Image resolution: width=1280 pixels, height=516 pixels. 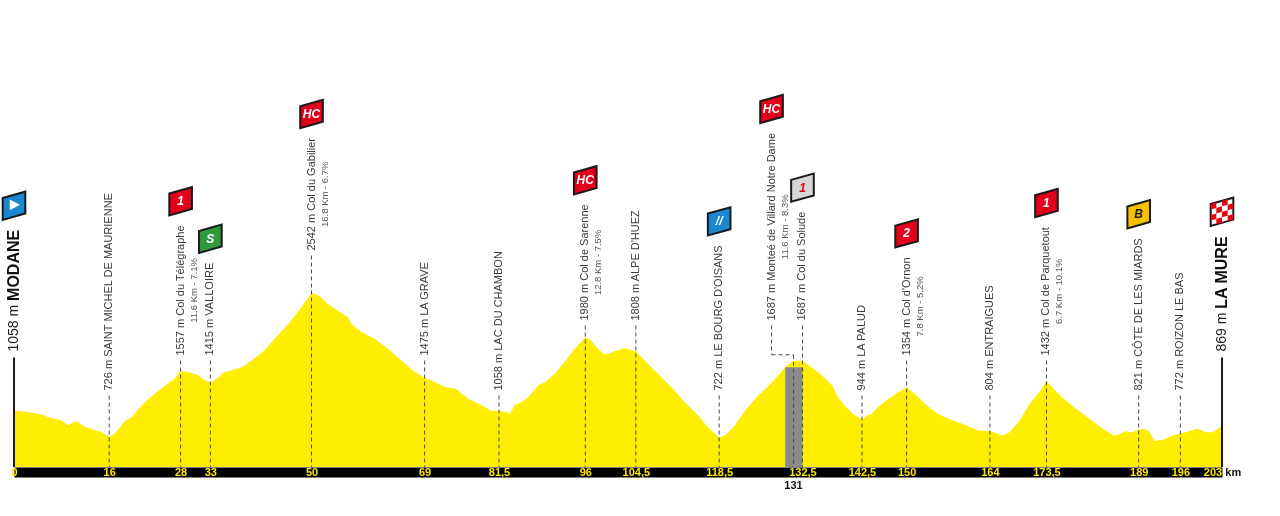 I want to click on x-tick-label: 16, so click(x=109, y=471).